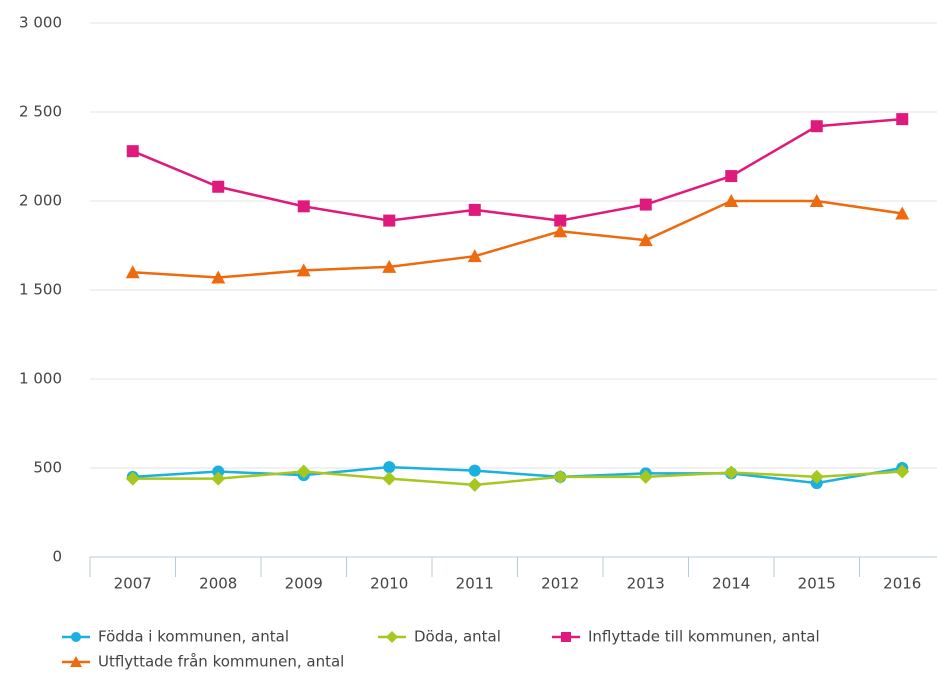 This screenshot has height=675, width=937. What do you see at coordinates (47, 468) in the screenshot?
I see `y-tick-label: 500` at bounding box center [47, 468].